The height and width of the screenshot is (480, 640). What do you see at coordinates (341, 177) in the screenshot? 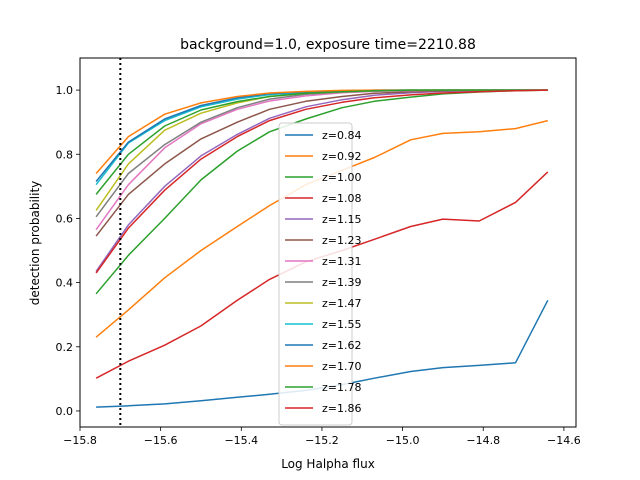
I see `legend-label: z=1.00` at bounding box center [341, 177].